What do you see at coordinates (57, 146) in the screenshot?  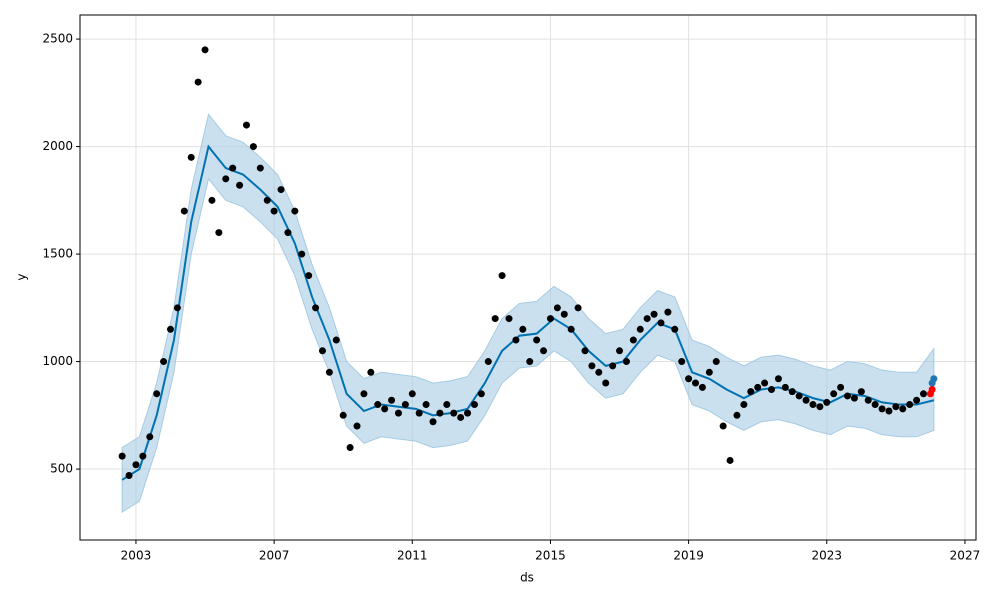 I see `y-tick-label: 2000` at bounding box center [57, 146].